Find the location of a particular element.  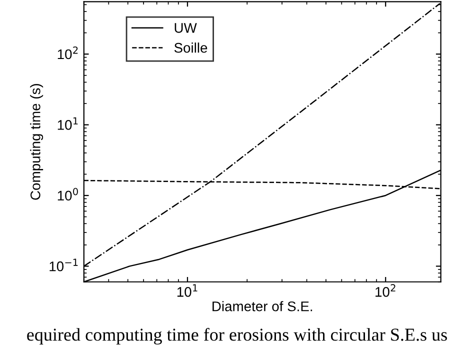

legend-label: Soille is located at coordinates (191, 47).